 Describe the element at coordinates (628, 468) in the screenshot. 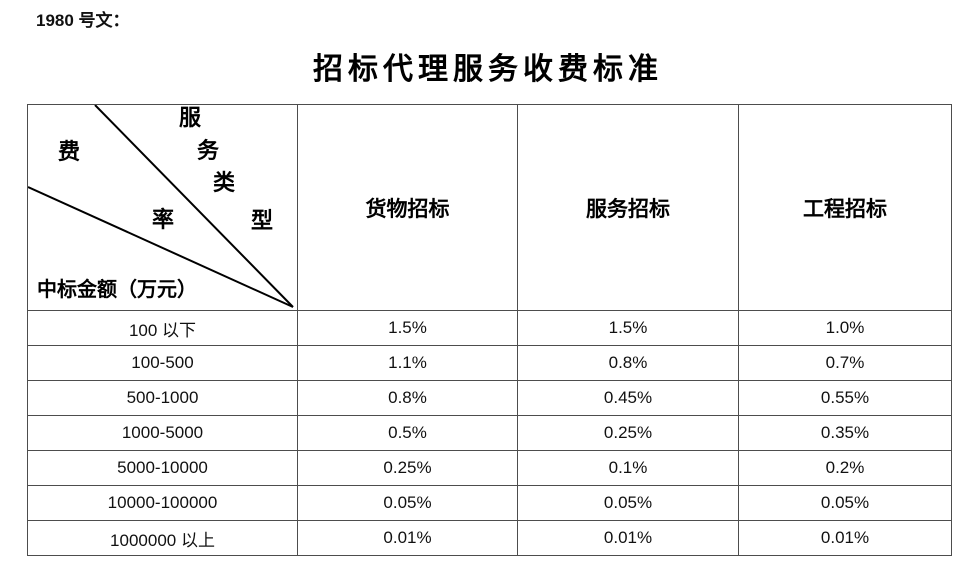

I see `rate-value: 0.1%` at that location.